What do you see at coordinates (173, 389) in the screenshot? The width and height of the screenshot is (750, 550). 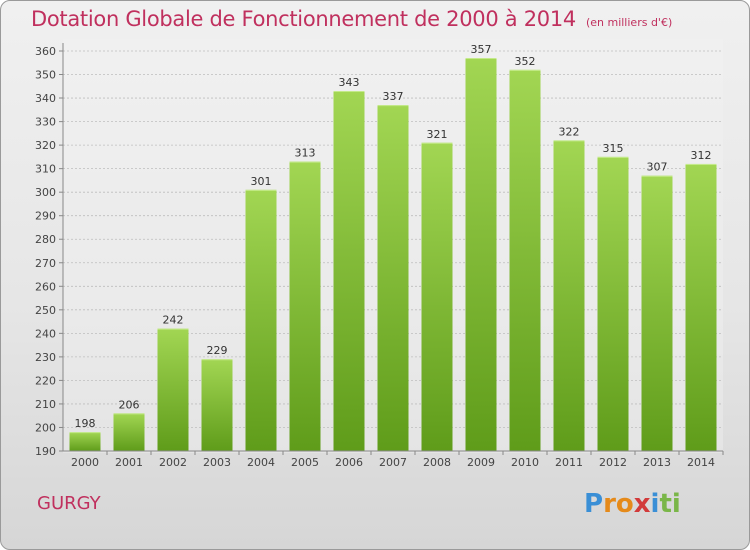 I see `bar-2002` at bounding box center [173, 389].